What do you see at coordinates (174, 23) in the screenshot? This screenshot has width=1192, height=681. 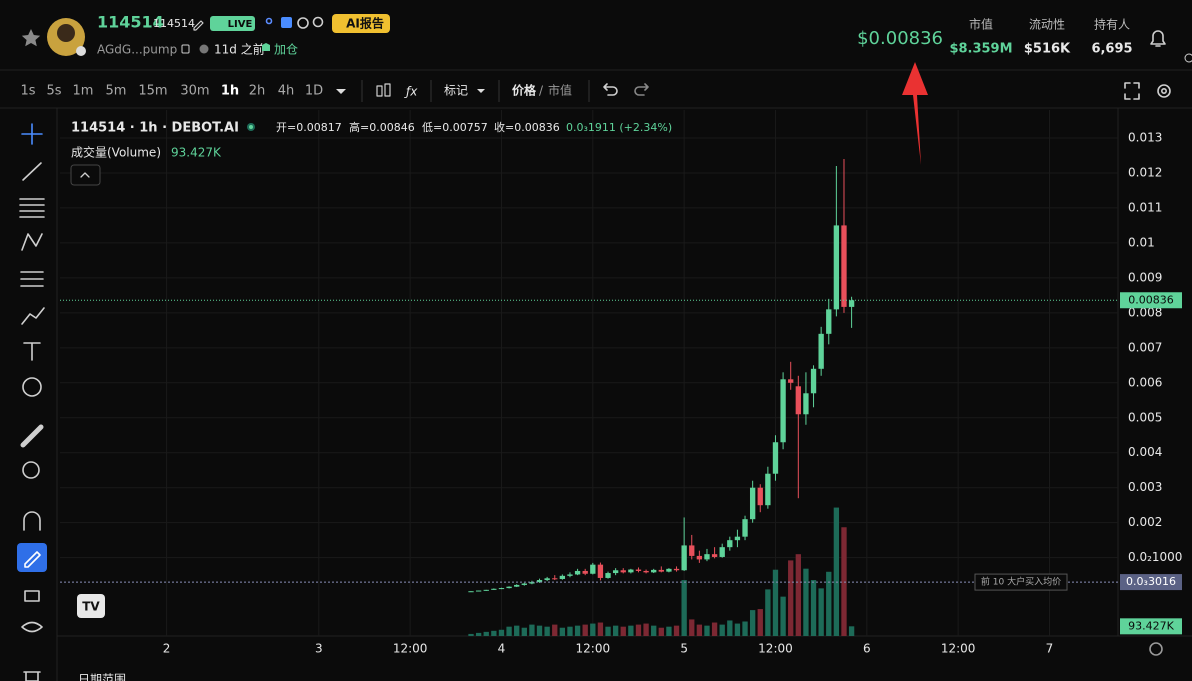 I see `token-ticker: 114514` at bounding box center [174, 23].